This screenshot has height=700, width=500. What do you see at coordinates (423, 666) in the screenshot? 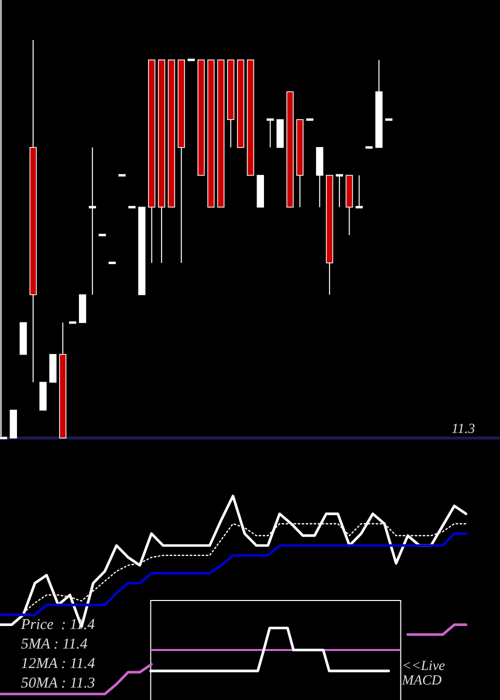
I see `annotation: <<Live` at bounding box center [423, 666].